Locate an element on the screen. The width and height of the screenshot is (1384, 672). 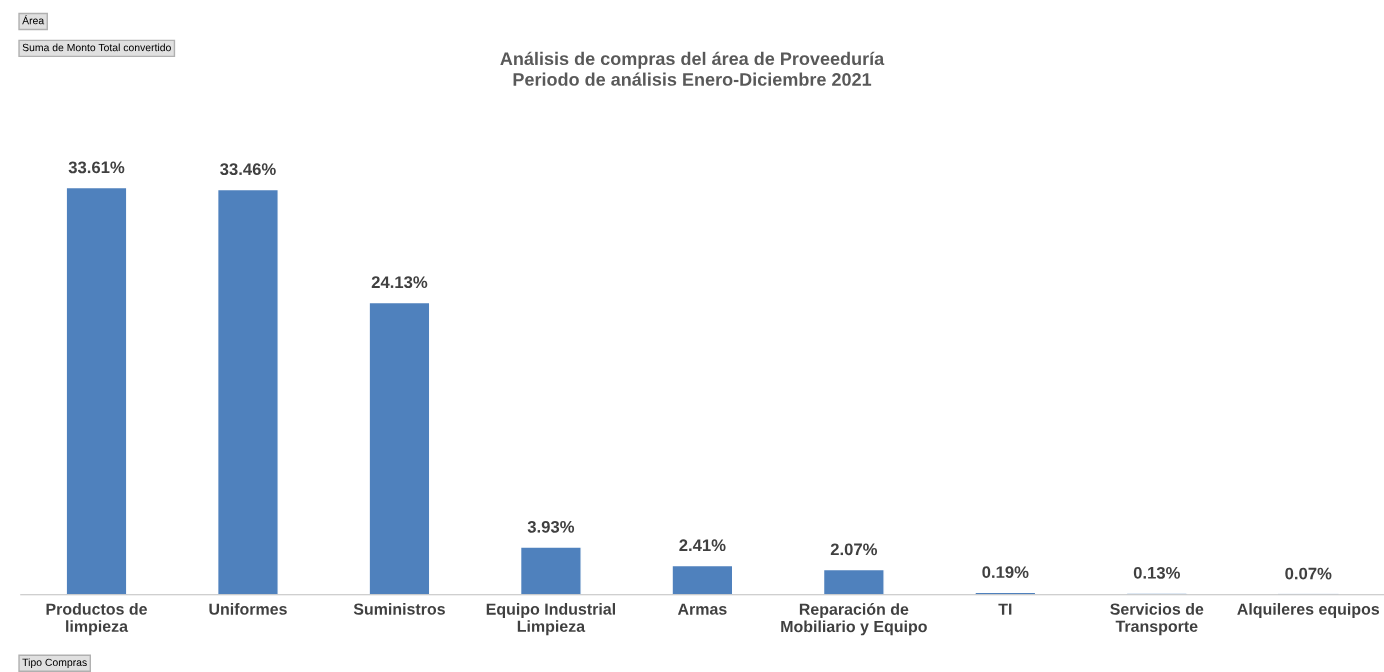
data-label: 0.13% is located at coordinates (1156, 572).